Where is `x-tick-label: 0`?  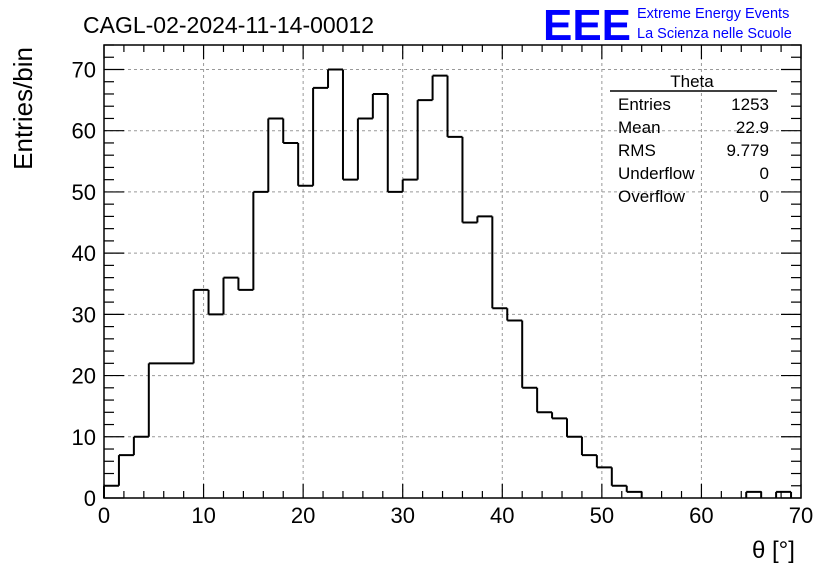 x-tick-label: 0 is located at coordinates (104, 515).